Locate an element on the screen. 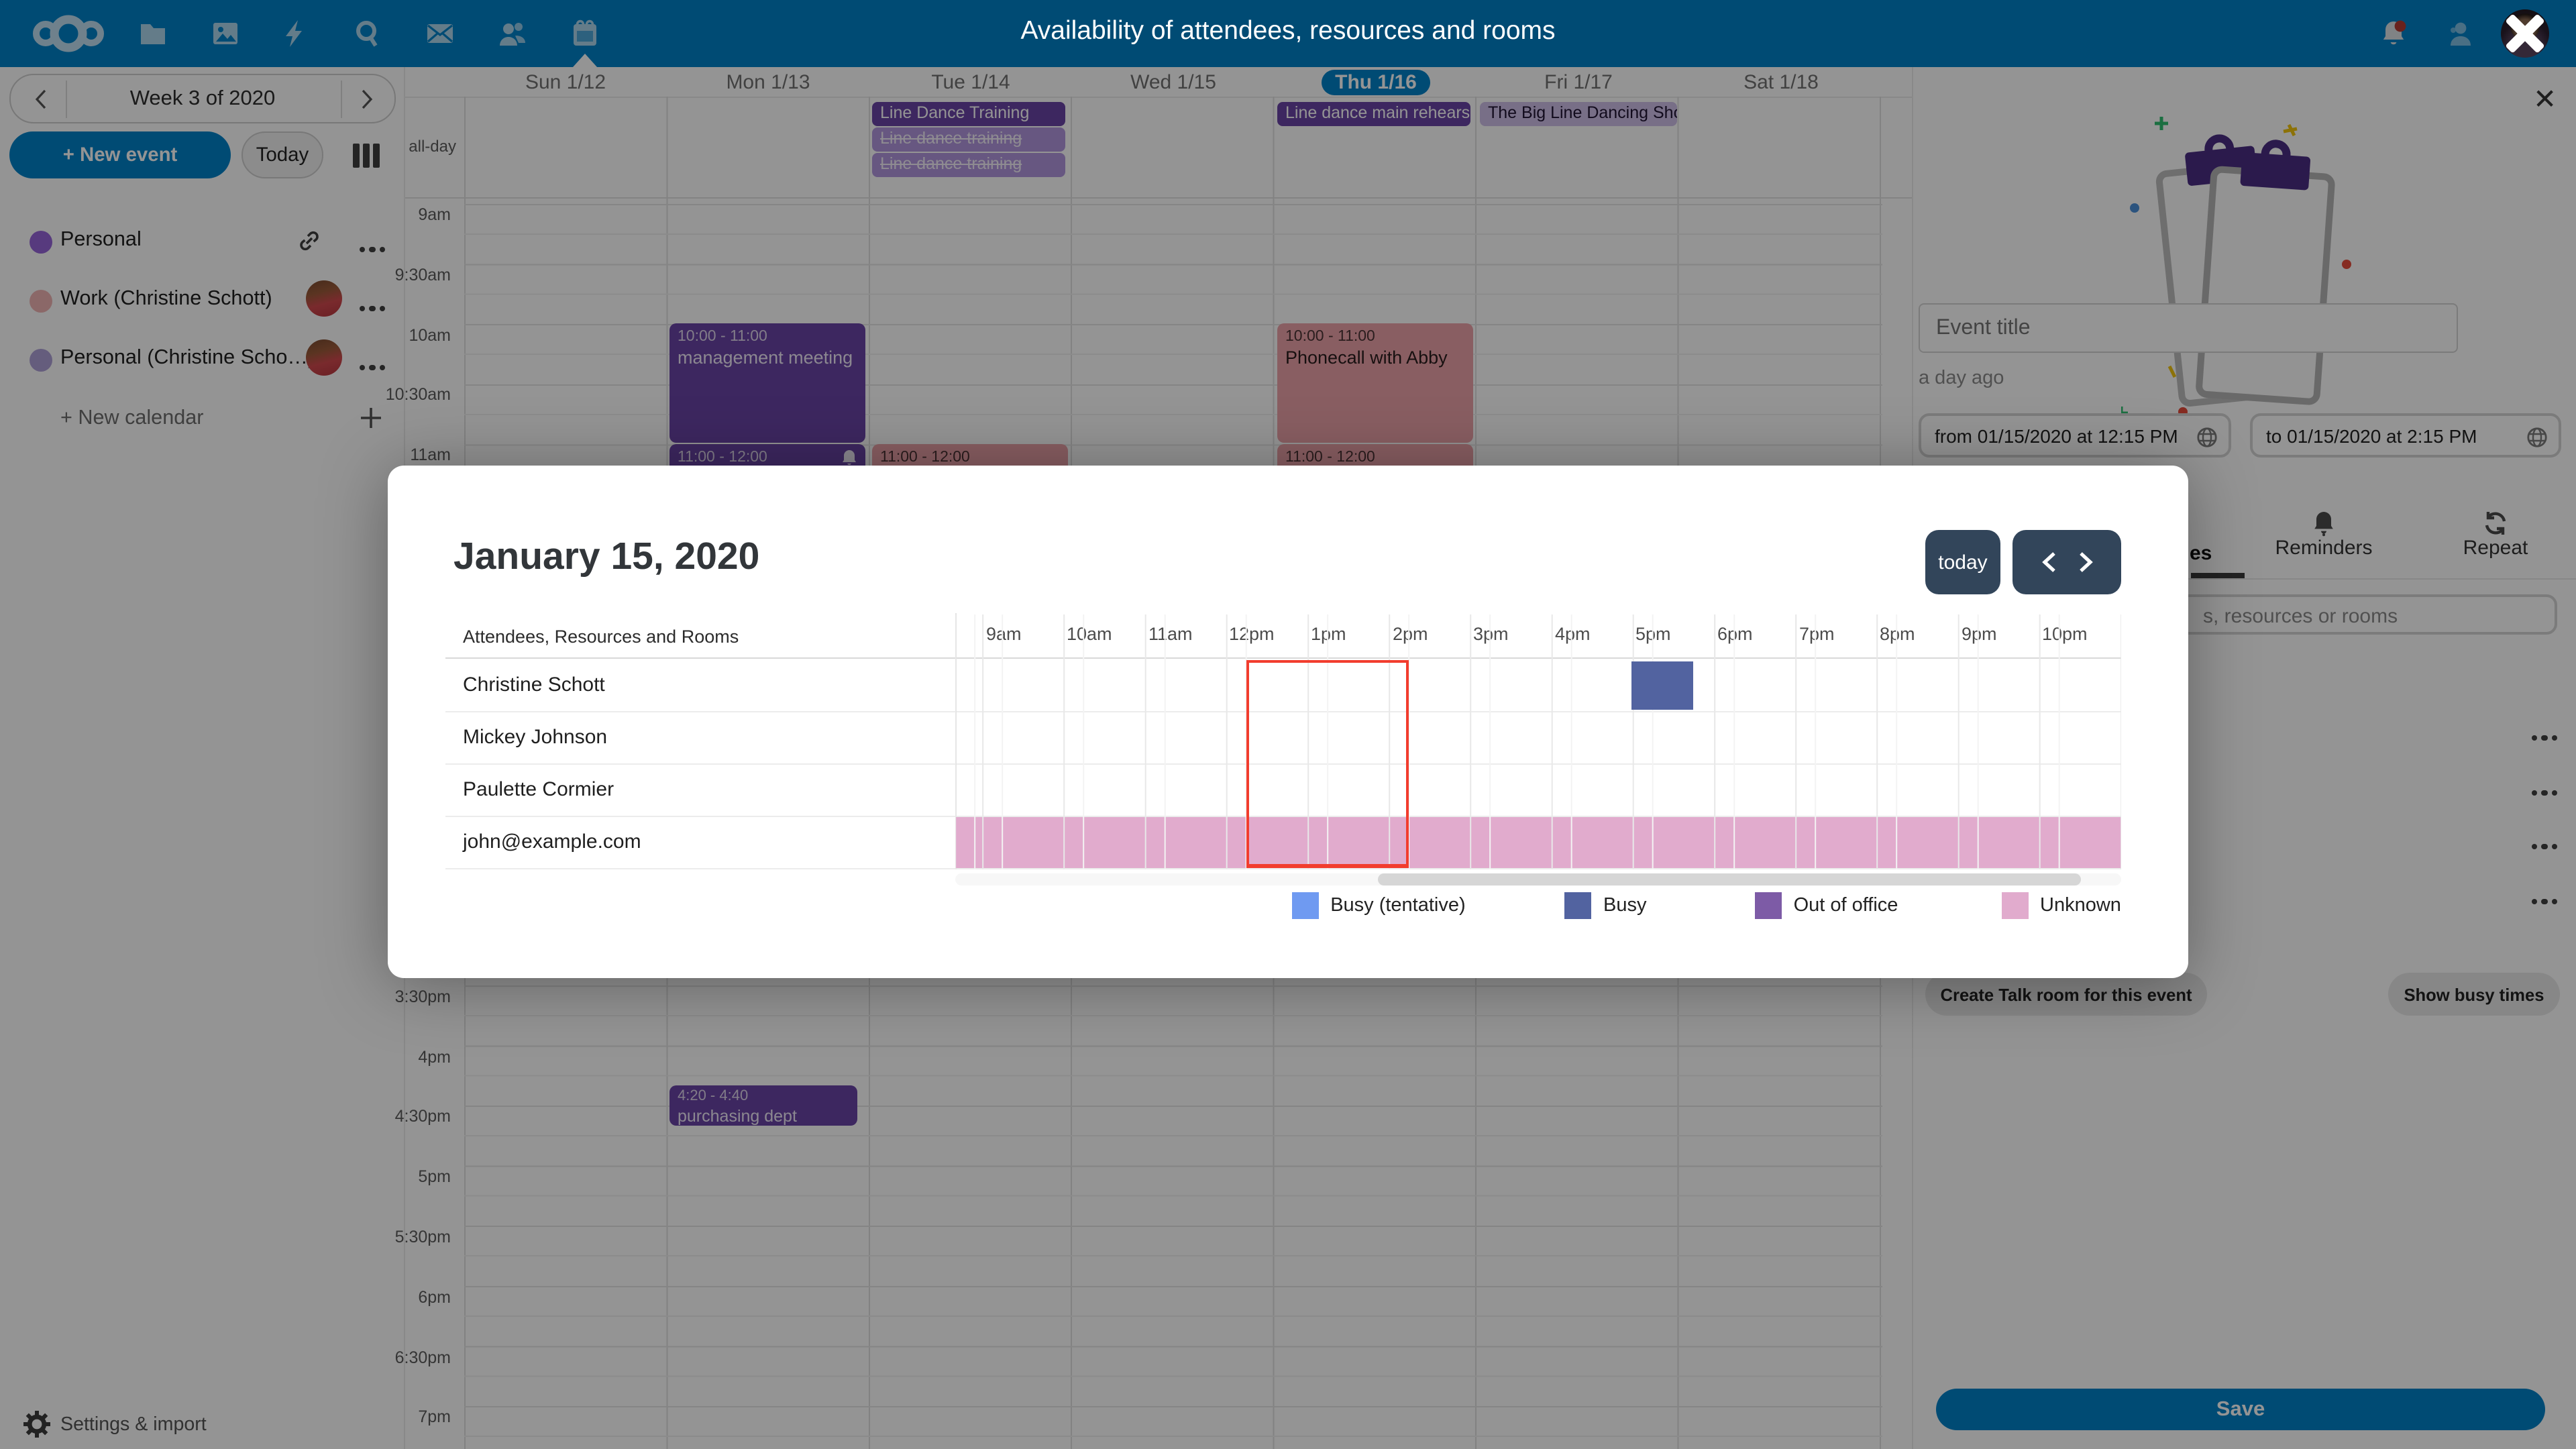 The width and height of the screenshot is (2576, 1449). week-label: Week 3 of 2020 is located at coordinates (202, 98).